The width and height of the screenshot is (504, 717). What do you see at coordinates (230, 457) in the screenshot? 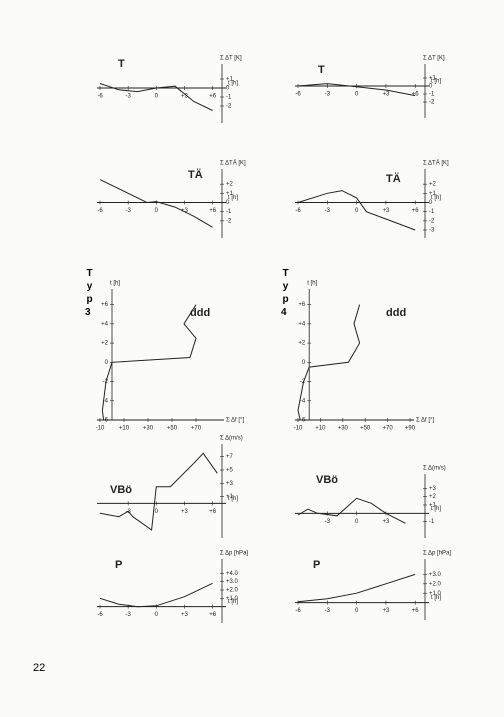
I see `y-tick-label: +7` at bounding box center [230, 457].